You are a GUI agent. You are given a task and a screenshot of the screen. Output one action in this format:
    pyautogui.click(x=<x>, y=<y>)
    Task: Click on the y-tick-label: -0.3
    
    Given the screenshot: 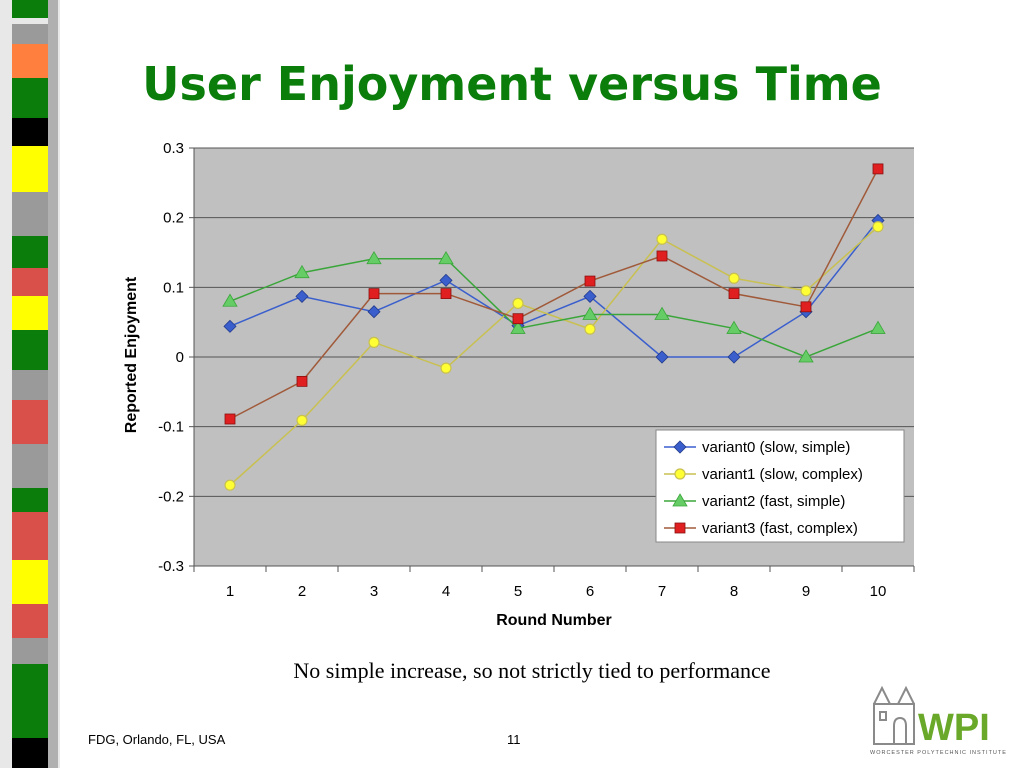 What is the action you would take?
    pyautogui.click(x=171, y=566)
    